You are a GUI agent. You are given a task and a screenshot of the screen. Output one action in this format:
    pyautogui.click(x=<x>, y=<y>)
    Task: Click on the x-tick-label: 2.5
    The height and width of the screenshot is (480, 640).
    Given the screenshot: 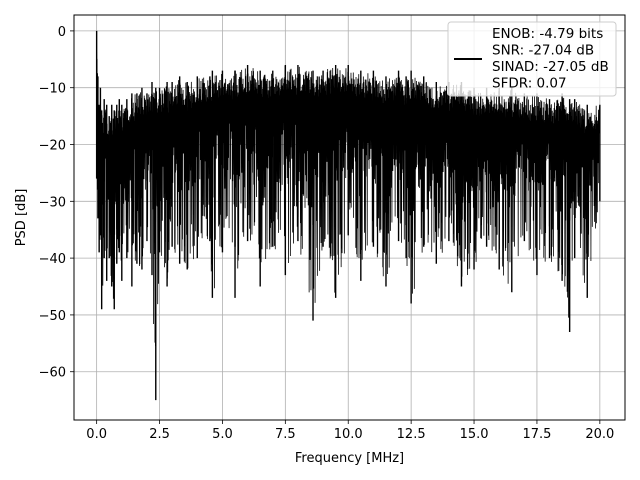 What is the action you would take?
    pyautogui.click(x=159, y=434)
    